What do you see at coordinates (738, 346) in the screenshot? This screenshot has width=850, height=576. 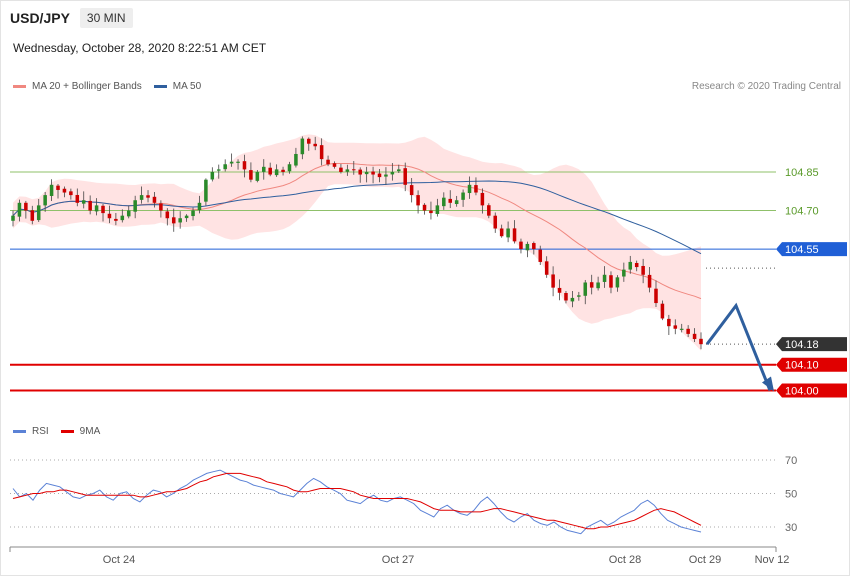 I see `forecast-arrow` at bounding box center [738, 346].